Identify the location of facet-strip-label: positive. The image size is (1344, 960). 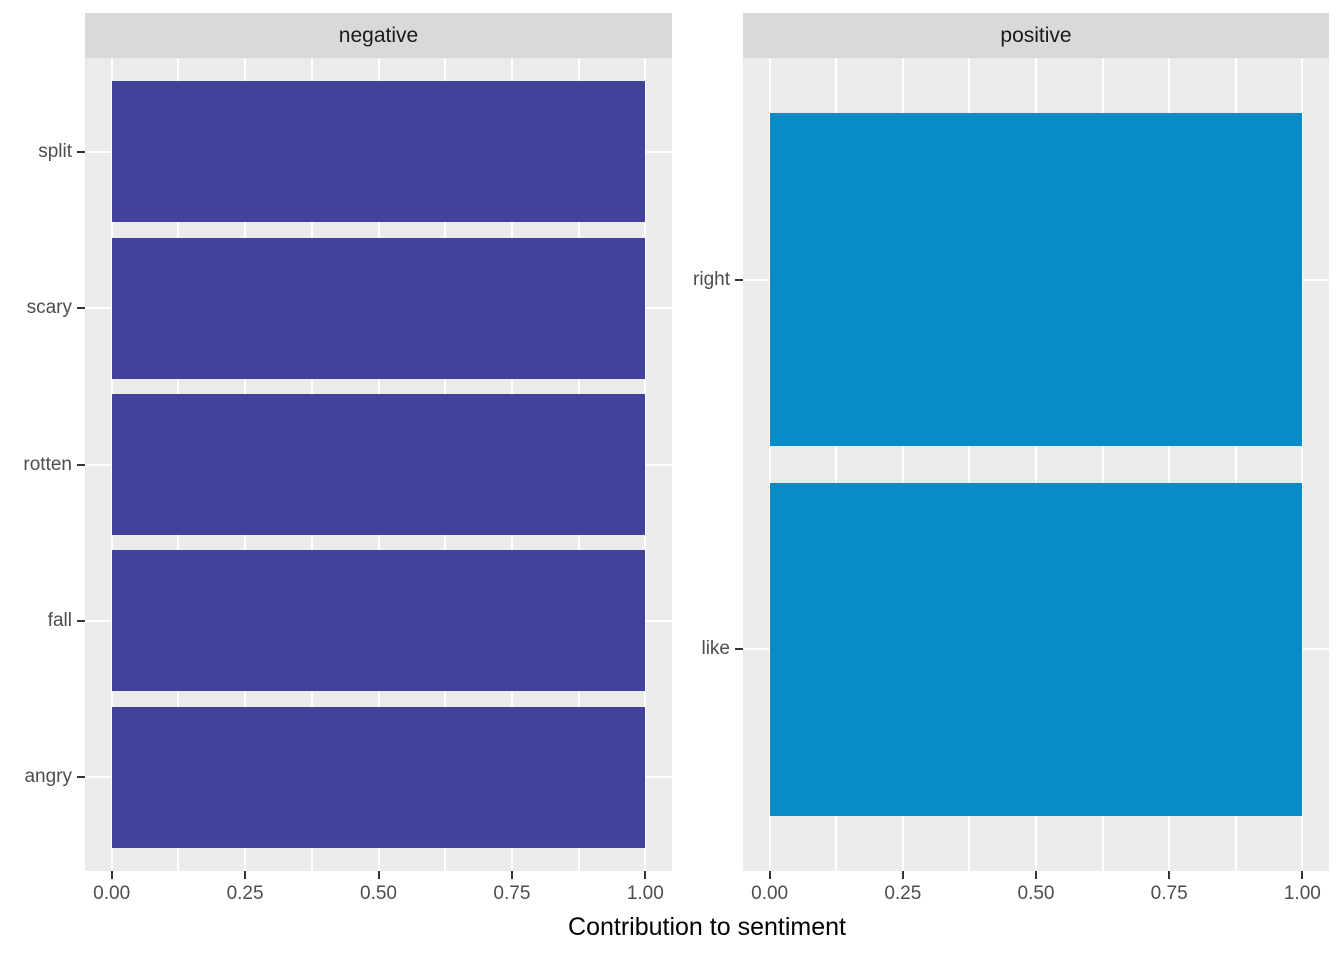
(1036, 35).